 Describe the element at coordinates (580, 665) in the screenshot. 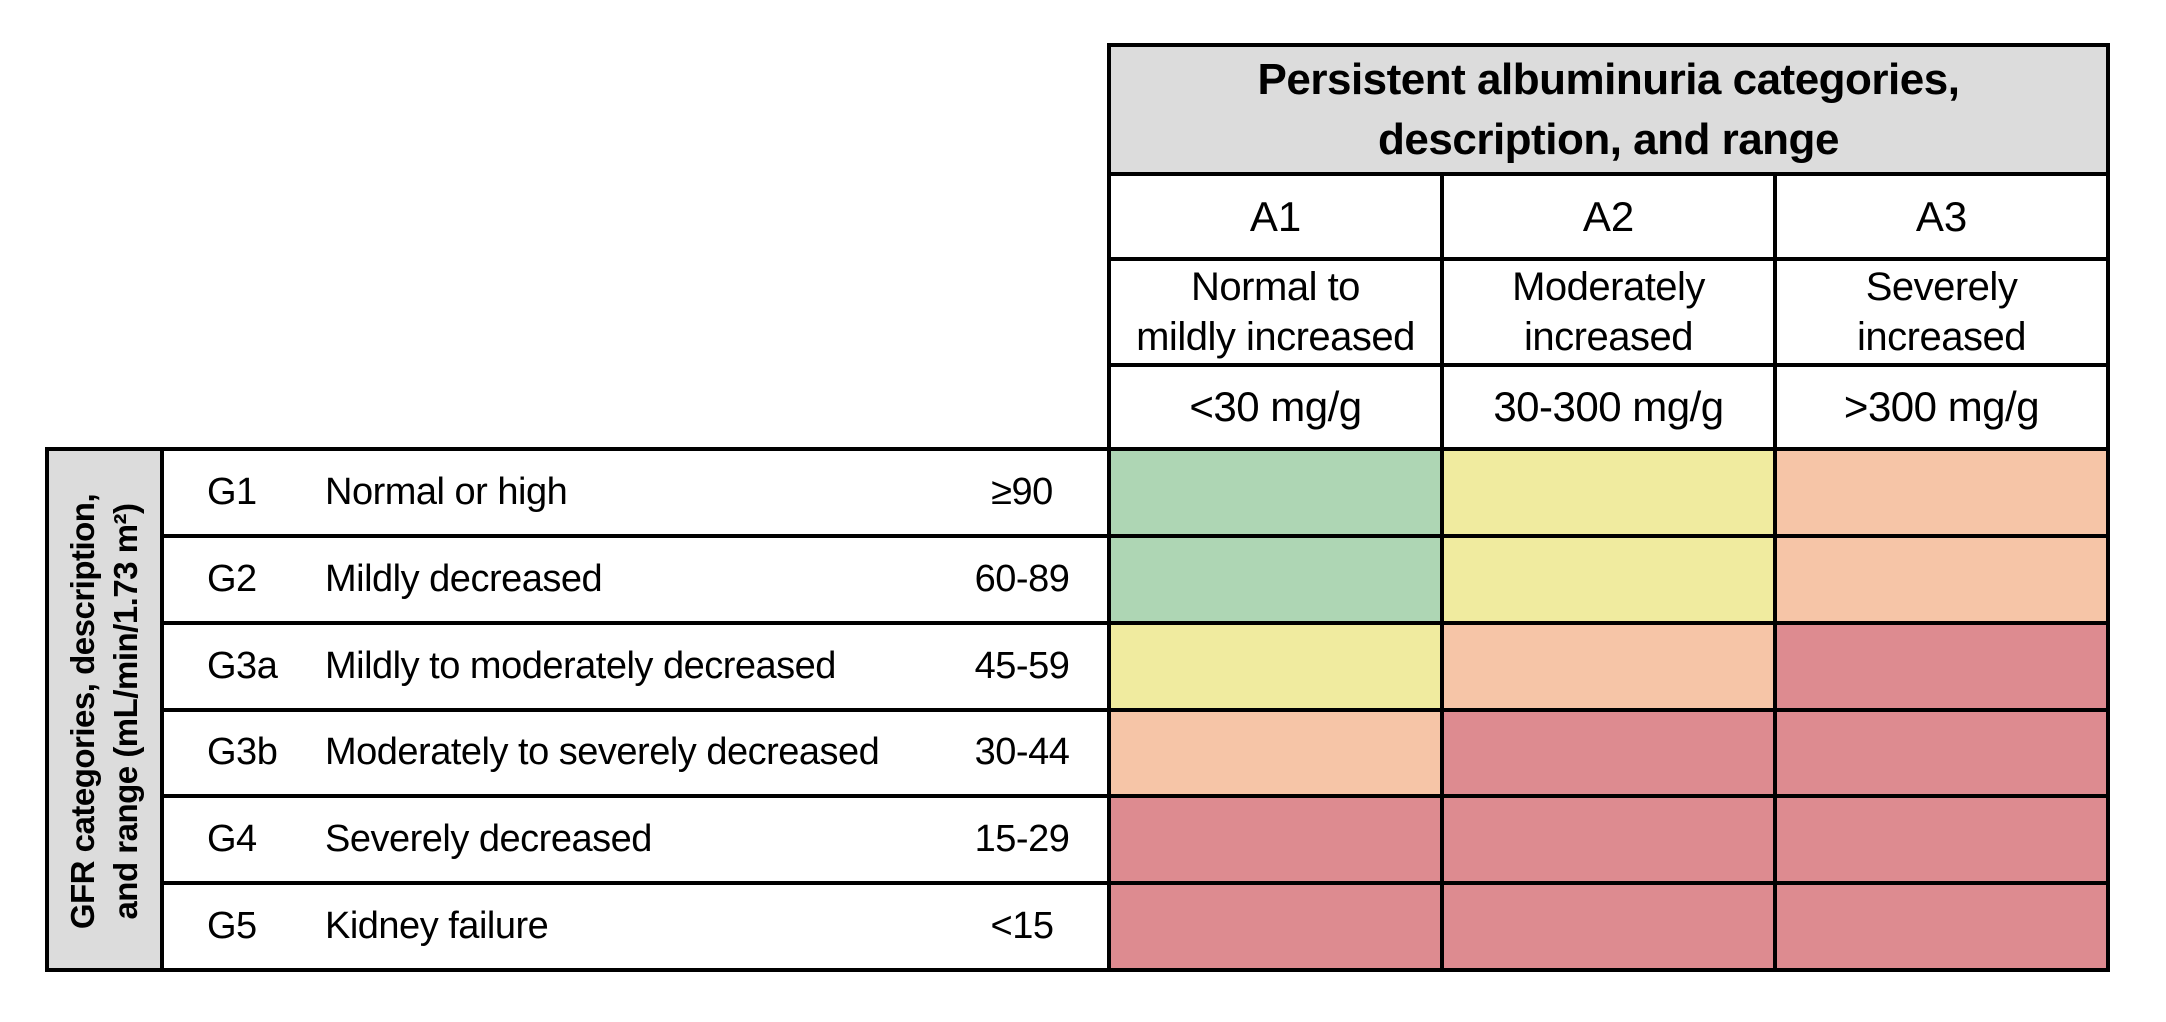

I see `gfr-desc: Mildly to moderately decreased` at that location.